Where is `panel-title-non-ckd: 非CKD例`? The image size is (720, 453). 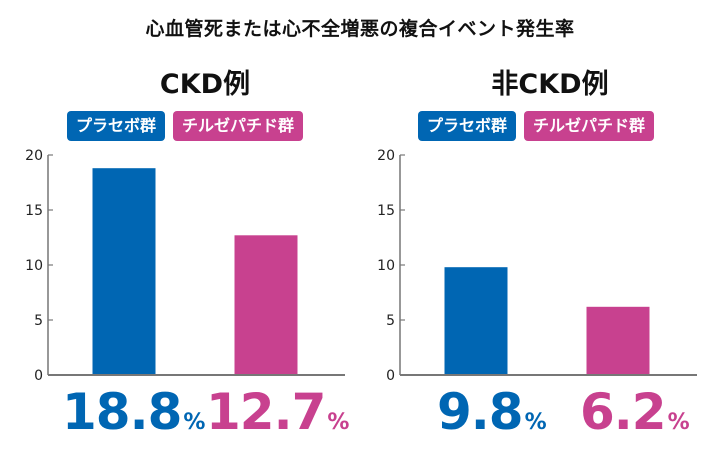 panel-title-non-ckd: 非CKD例 is located at coordinates (550, 84).